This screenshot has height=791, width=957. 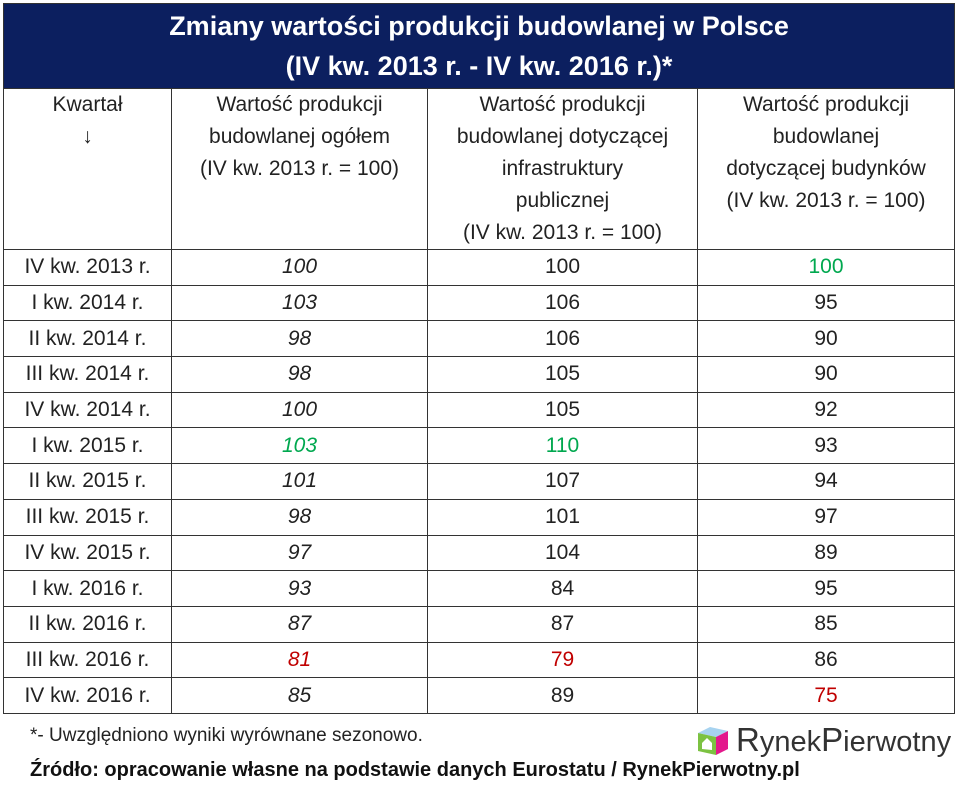 What do you see at coordinates (562, 588) in the screenshot?
I see `value-cell: 84` at bounding box center [562, 588].